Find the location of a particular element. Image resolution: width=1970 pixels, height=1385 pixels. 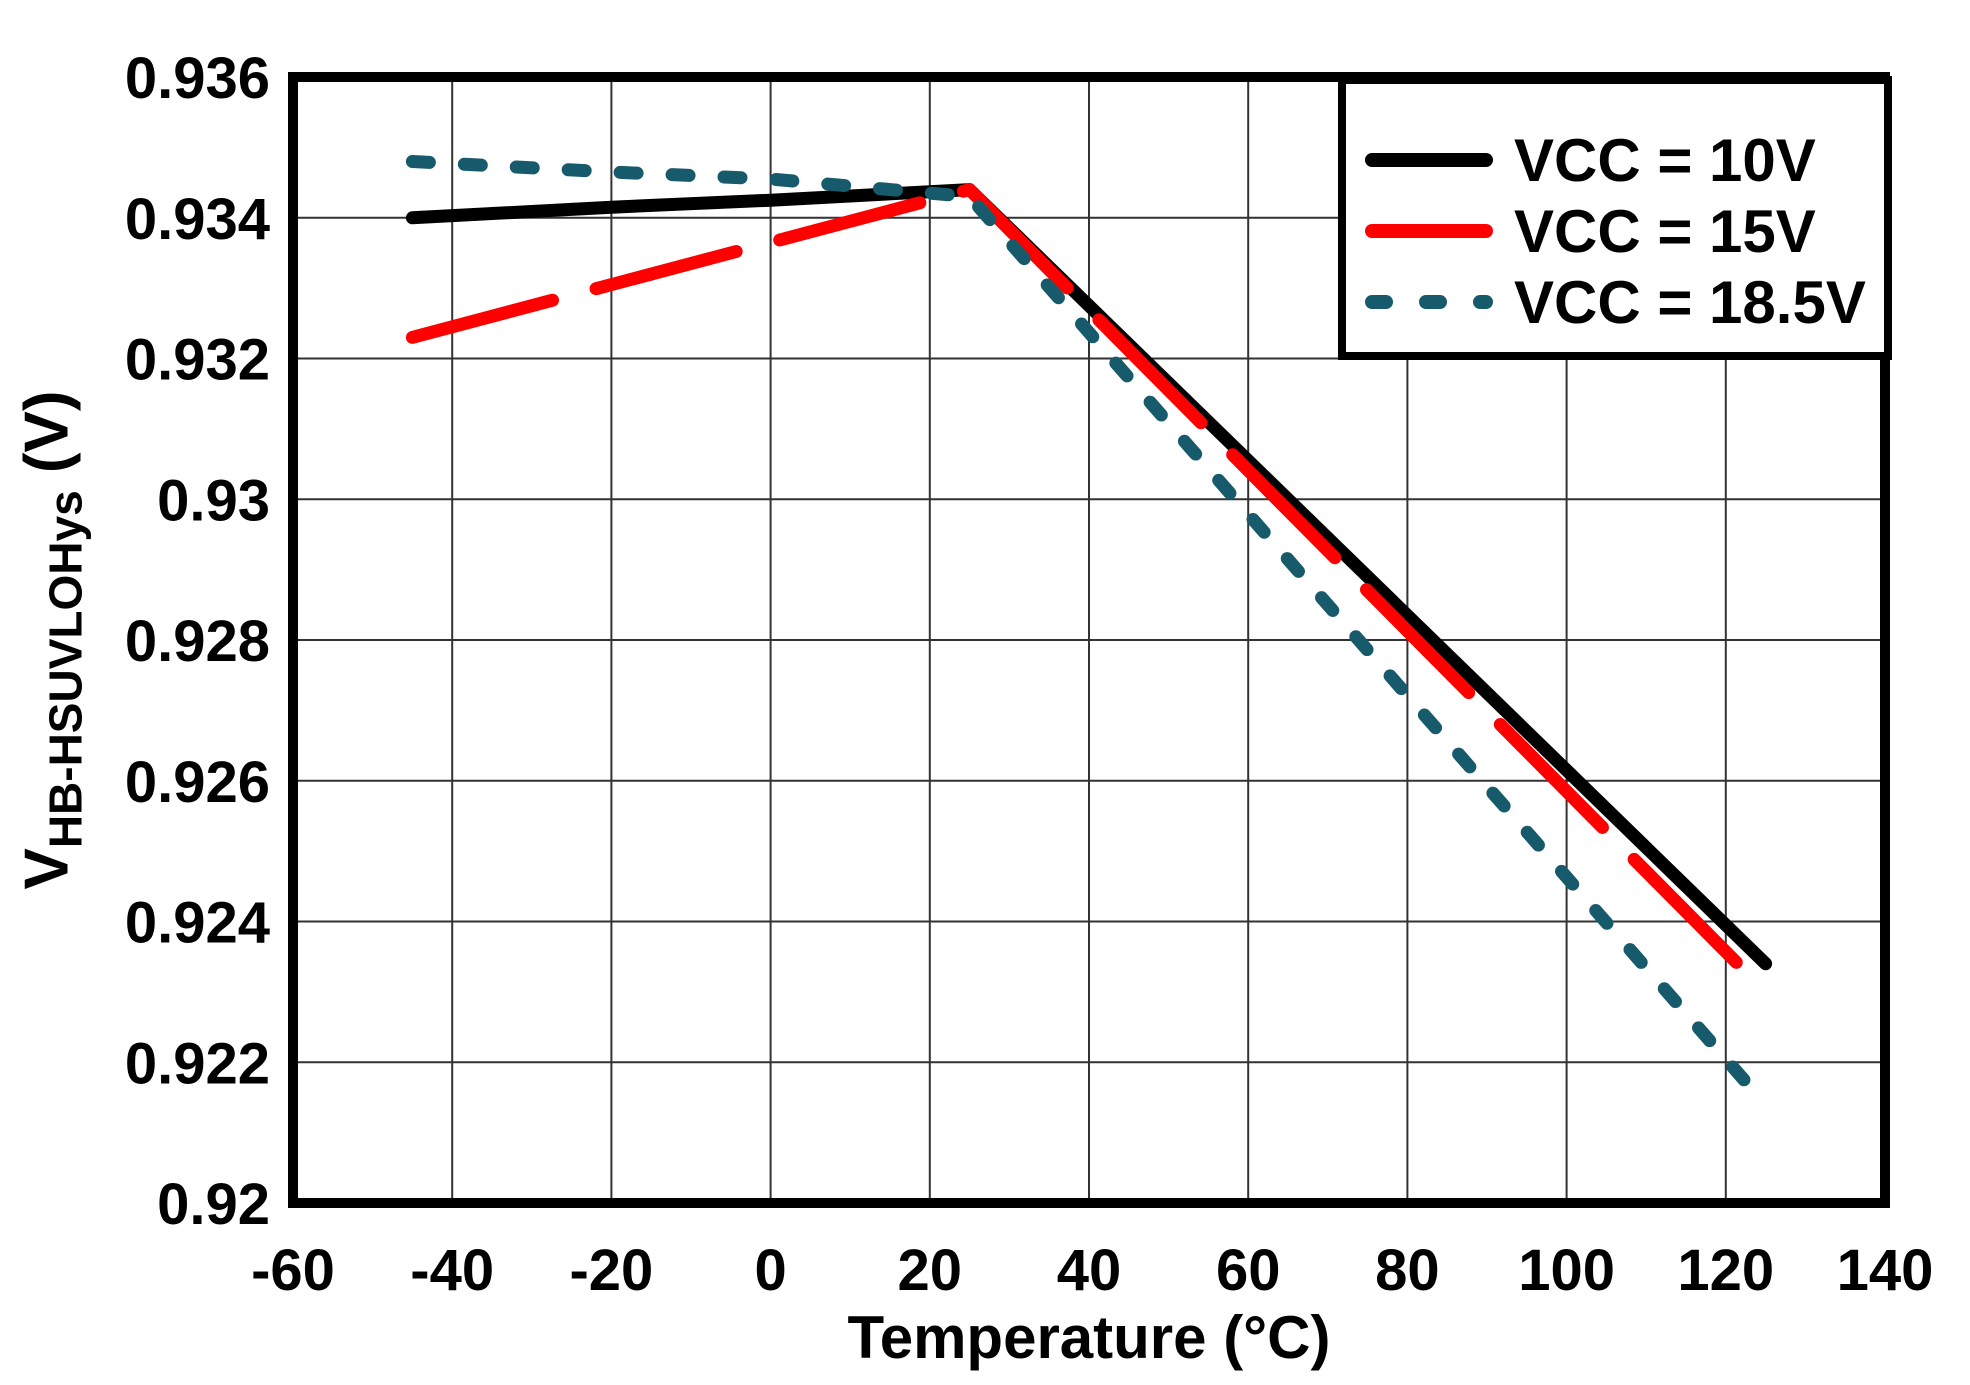

y-tick-label: 0.934 is located at coordinates (197, 219).